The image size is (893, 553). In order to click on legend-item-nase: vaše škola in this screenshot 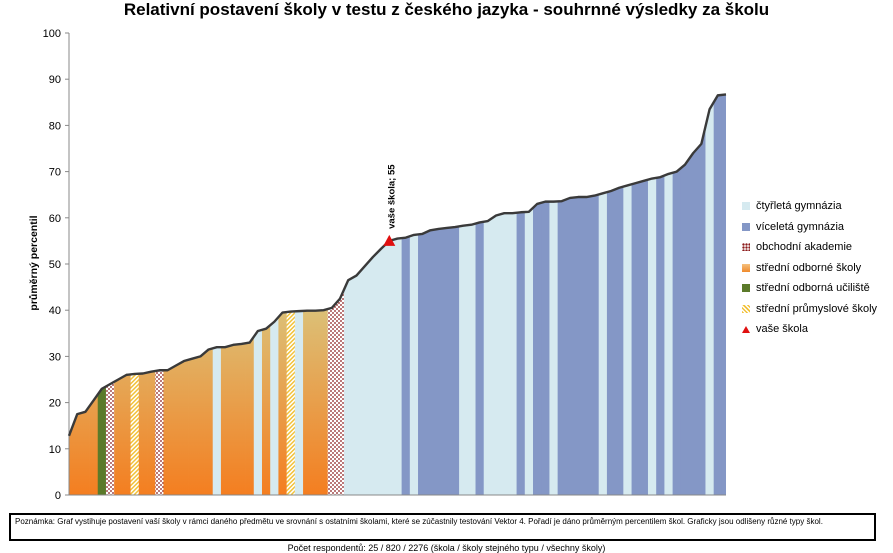, I will do `click(809, 329)`.